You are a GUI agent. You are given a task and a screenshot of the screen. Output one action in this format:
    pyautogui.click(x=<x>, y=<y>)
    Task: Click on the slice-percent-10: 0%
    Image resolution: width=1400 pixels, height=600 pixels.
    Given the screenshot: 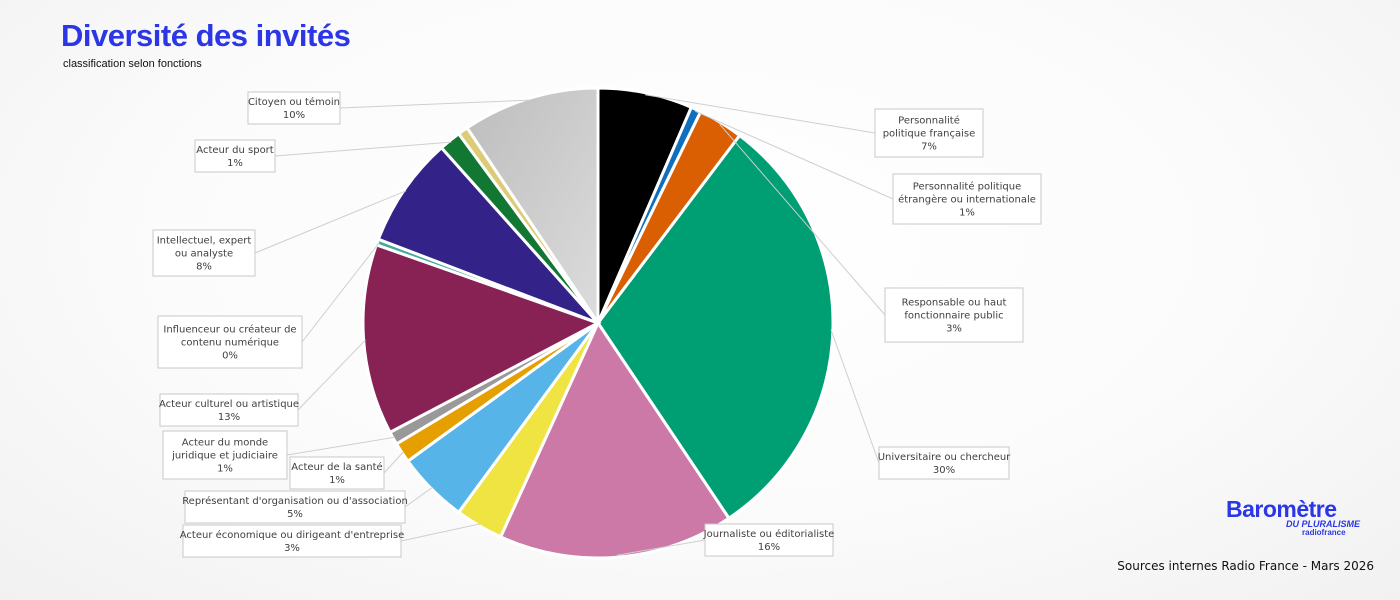 What is the action you would take?
    pyautogui.click(x=230, y=356)
    